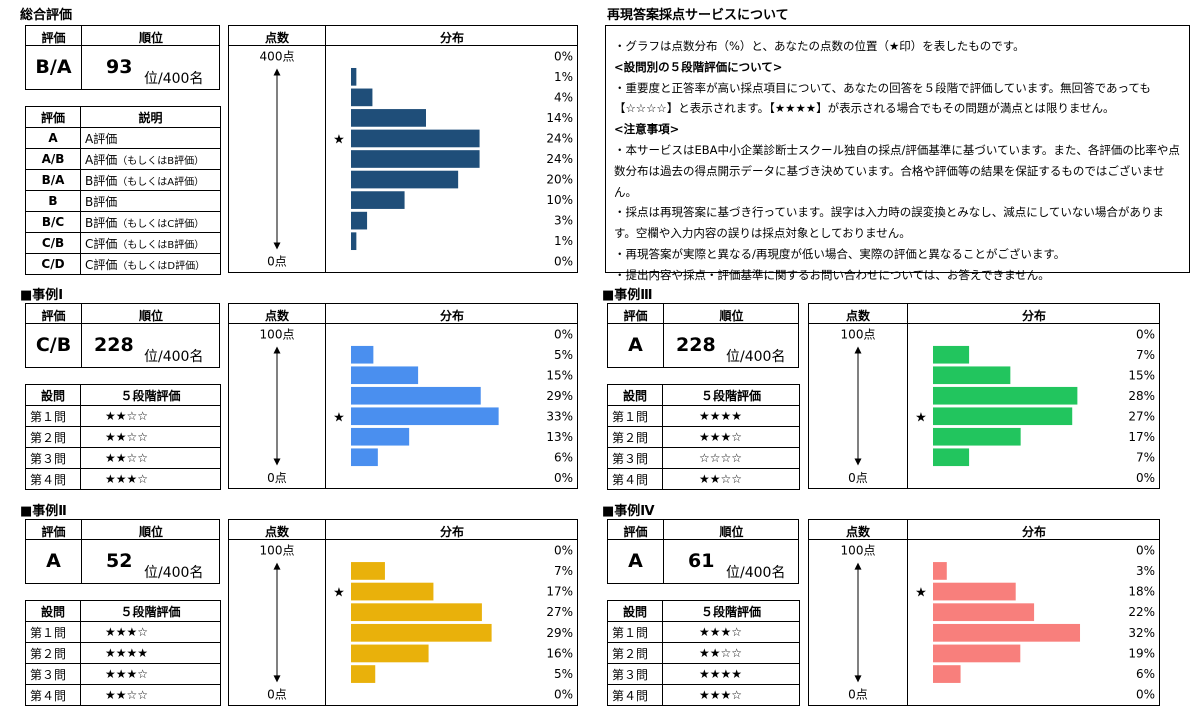  What do you see at coordinates (43, 511) in the screenshot?
I see `case2-title: ■事例Ⅱ` at bounding box center [43, 511].